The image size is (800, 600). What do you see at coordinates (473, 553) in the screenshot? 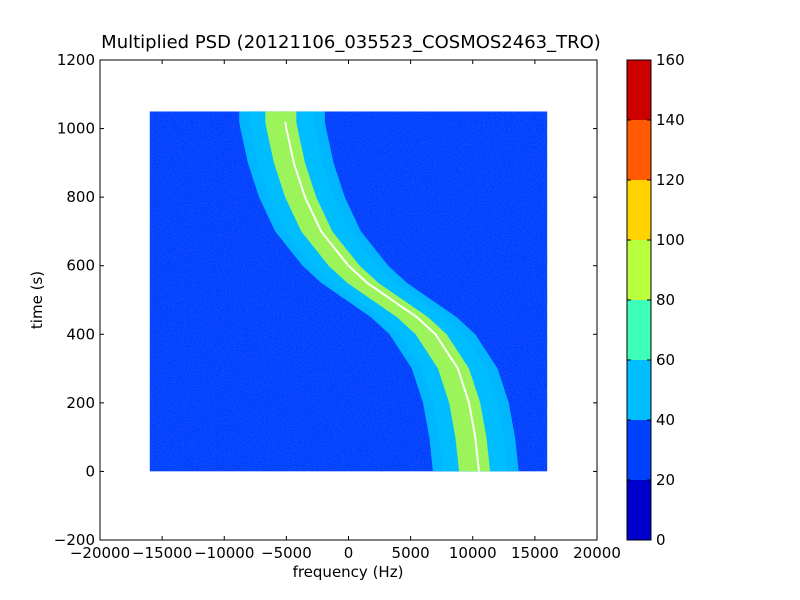
I see `x-tick-label: 10000` at bounding box center [473, 553].